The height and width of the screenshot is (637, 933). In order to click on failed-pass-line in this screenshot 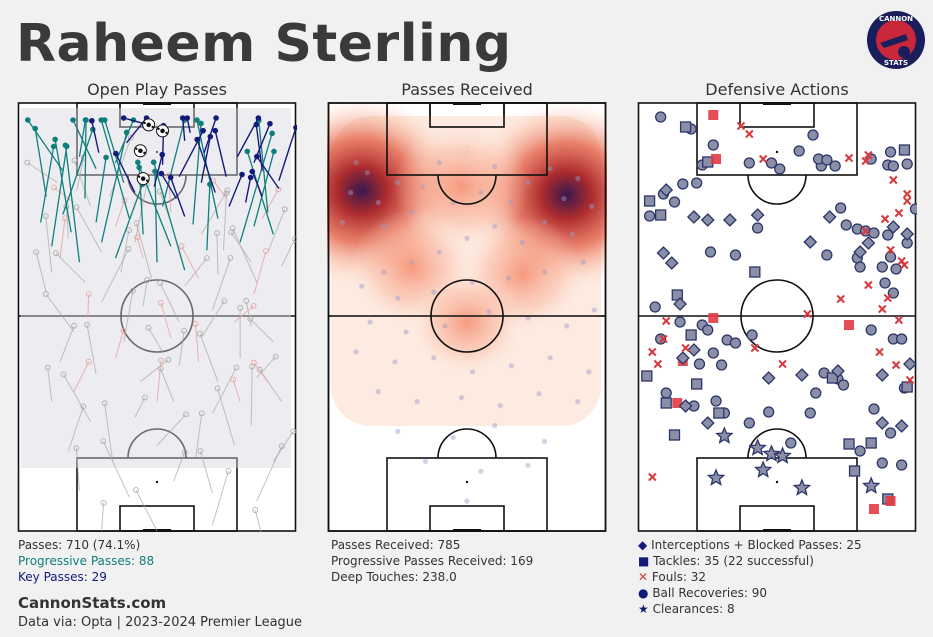, I will do `click(219, 189)`.